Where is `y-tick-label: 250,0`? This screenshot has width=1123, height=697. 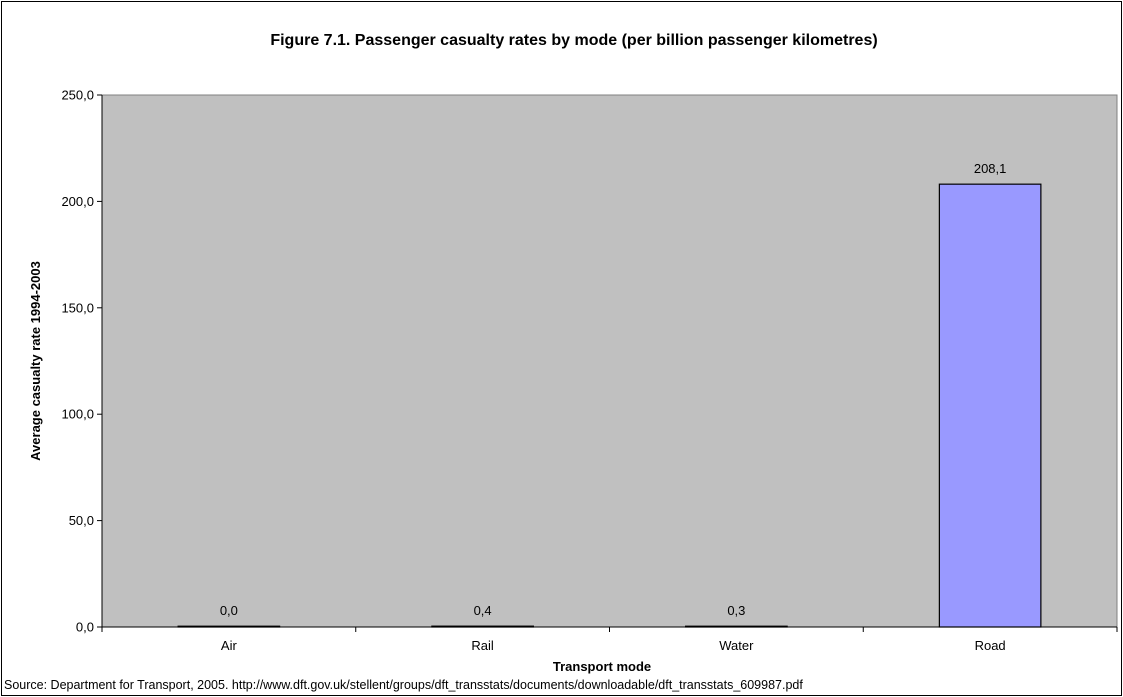
y-tick-label: 250,0 is located at coordinates (77, 95).